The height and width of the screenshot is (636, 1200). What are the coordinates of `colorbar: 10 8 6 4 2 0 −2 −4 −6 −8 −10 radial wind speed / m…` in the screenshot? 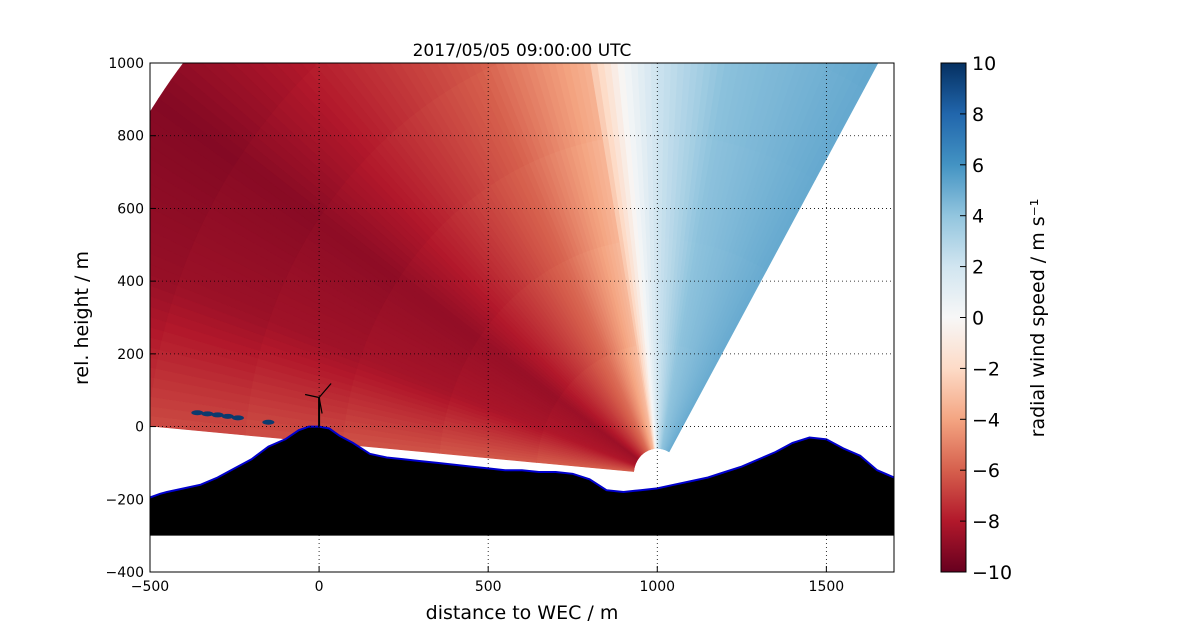 It's located at (994, 318).